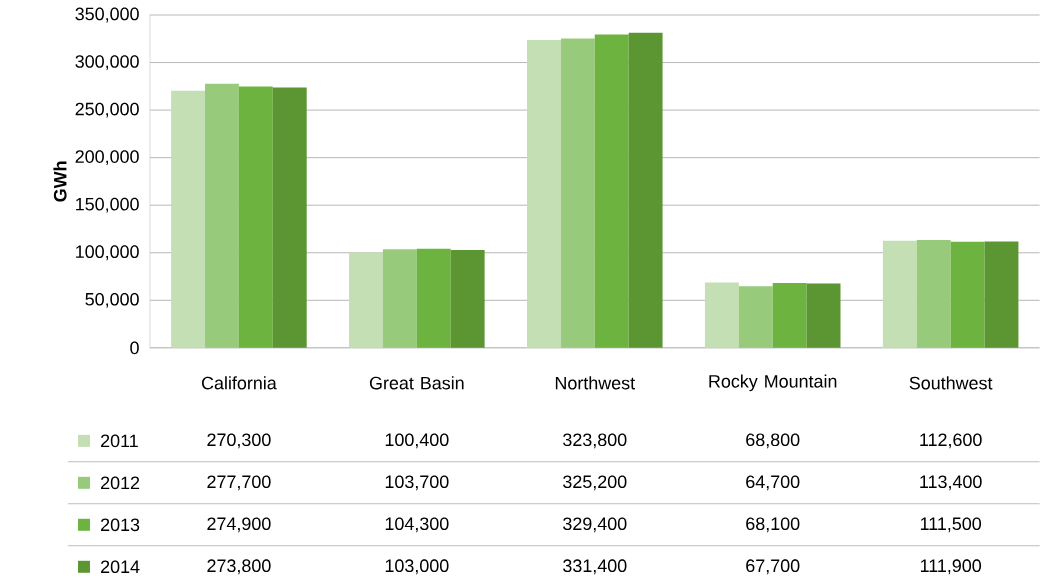  Describe the element at coordinates (417, 441) in the screenshot. I see `data-label: 100,400` at that location.